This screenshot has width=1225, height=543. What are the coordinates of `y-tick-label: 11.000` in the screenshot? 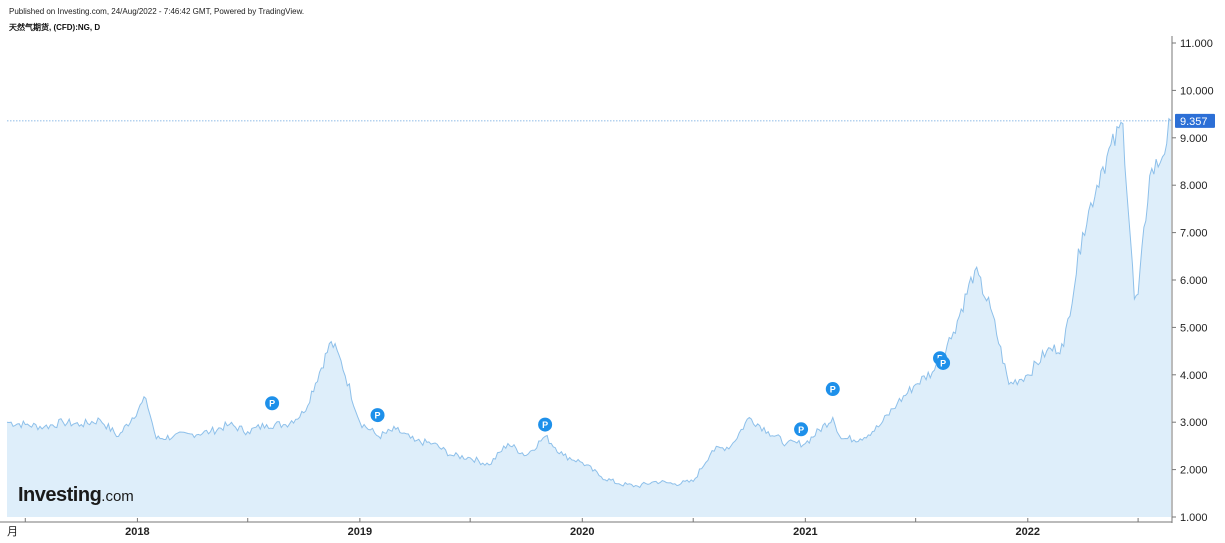 It's located at (1196, 44).